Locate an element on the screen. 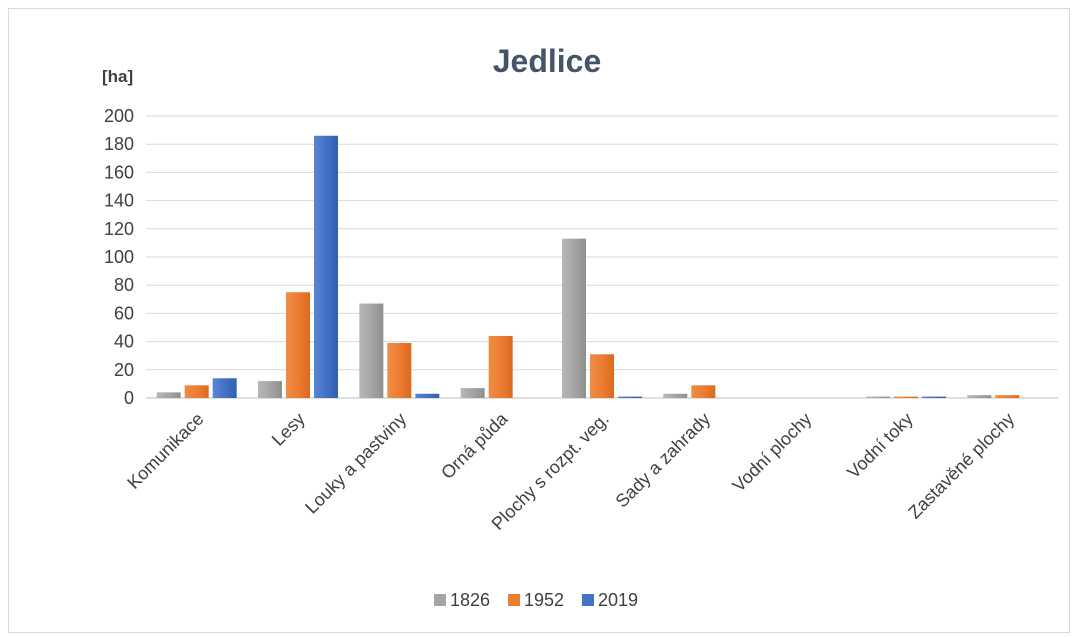 The width and height of the screenshot is (1075, 637). legend-label: 2019 is located at coordinates (618, 600).